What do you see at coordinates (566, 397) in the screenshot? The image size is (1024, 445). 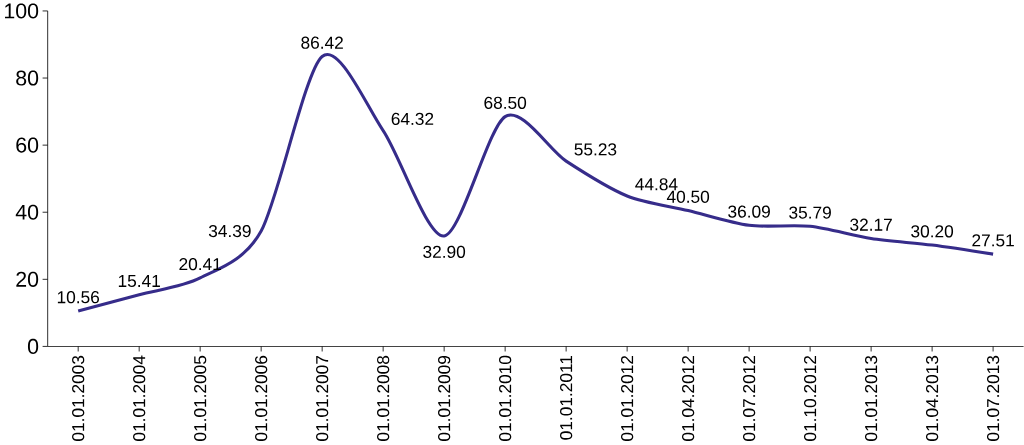 I see `x-tick-label: 01.01.2011` at bounding box center [566, 397].